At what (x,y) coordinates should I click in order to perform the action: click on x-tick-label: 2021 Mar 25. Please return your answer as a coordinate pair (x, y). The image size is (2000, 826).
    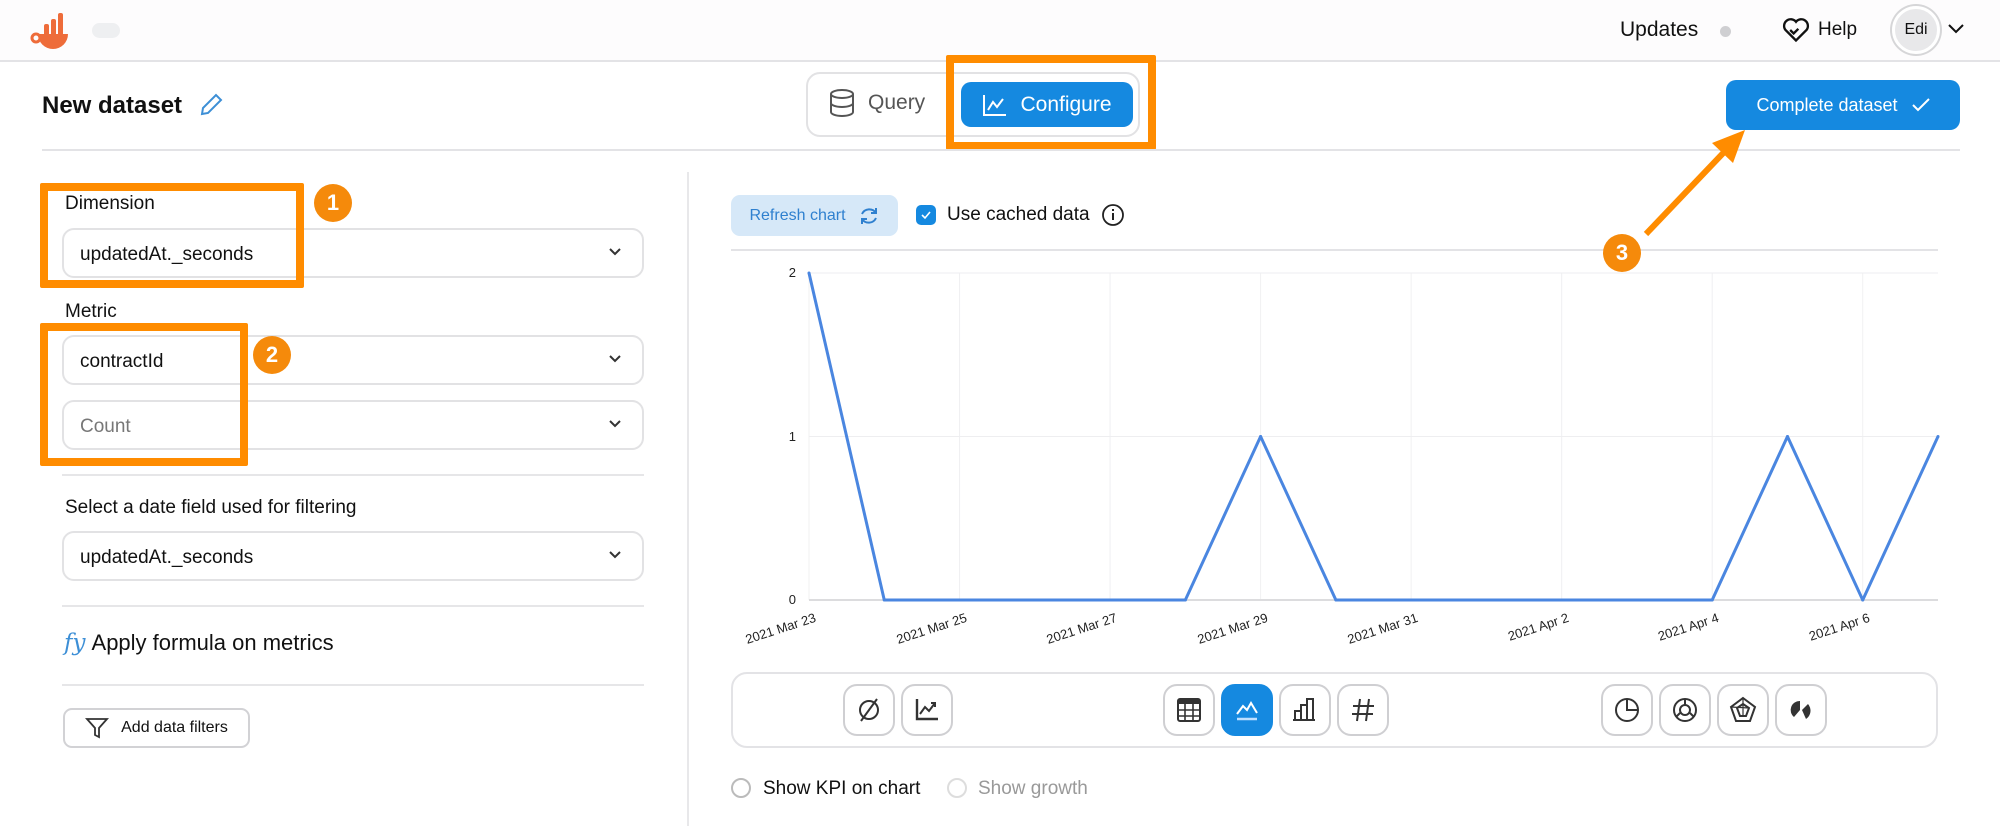
    Looking at the image, I should click on (931, 628).